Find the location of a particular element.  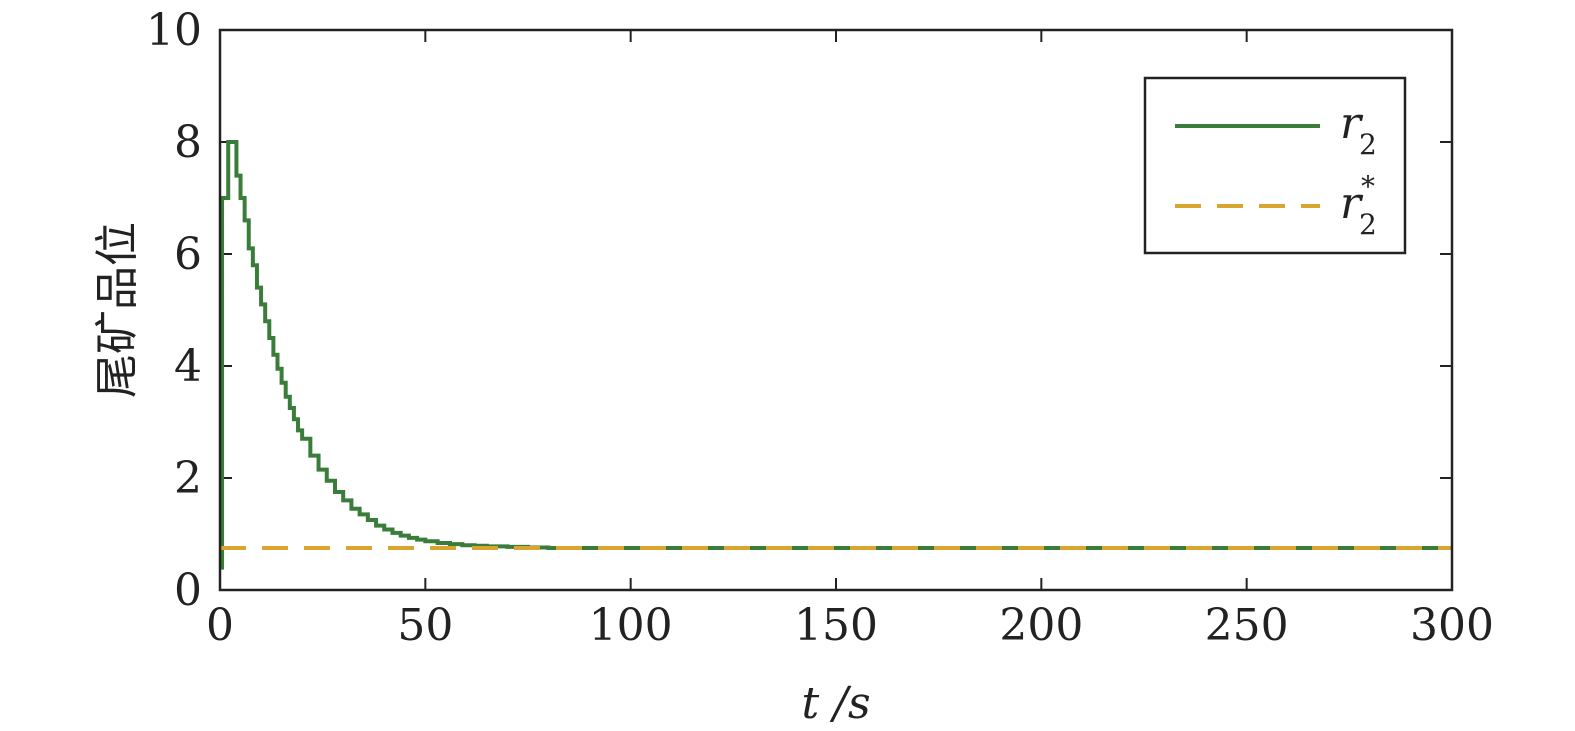

y-tick-label: 4 is located at coordinates (188, 366).